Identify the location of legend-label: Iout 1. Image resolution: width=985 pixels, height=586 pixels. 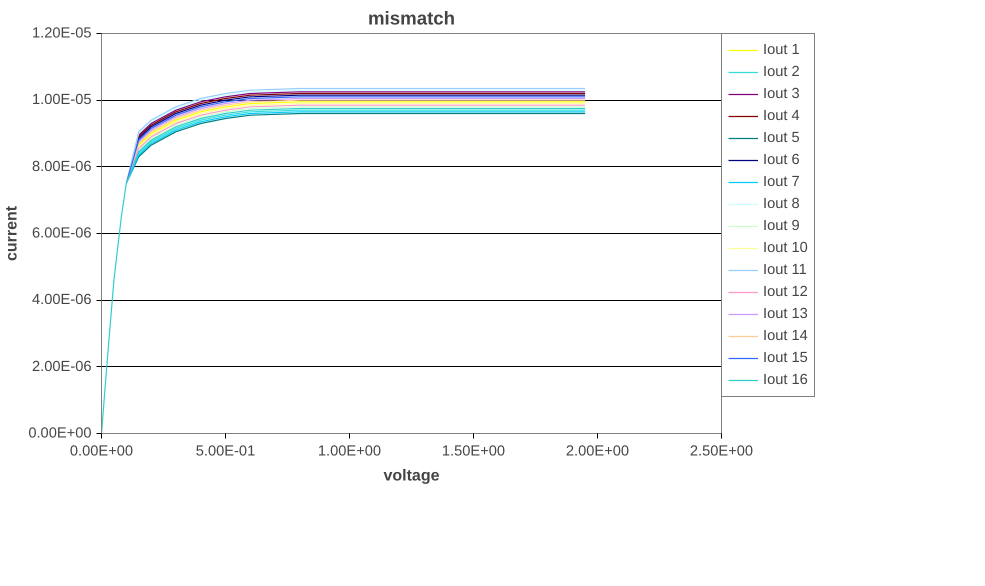
(781, 50).